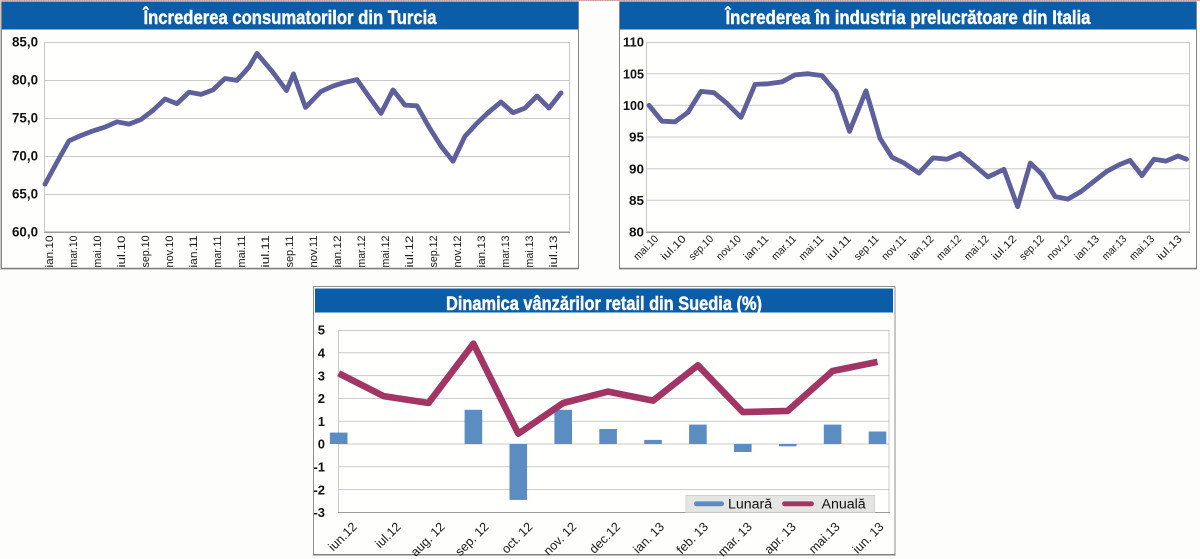  Describe the element at coordinates (266, 252) in the screenshot. I see `svg-text: iul.11` at that location.